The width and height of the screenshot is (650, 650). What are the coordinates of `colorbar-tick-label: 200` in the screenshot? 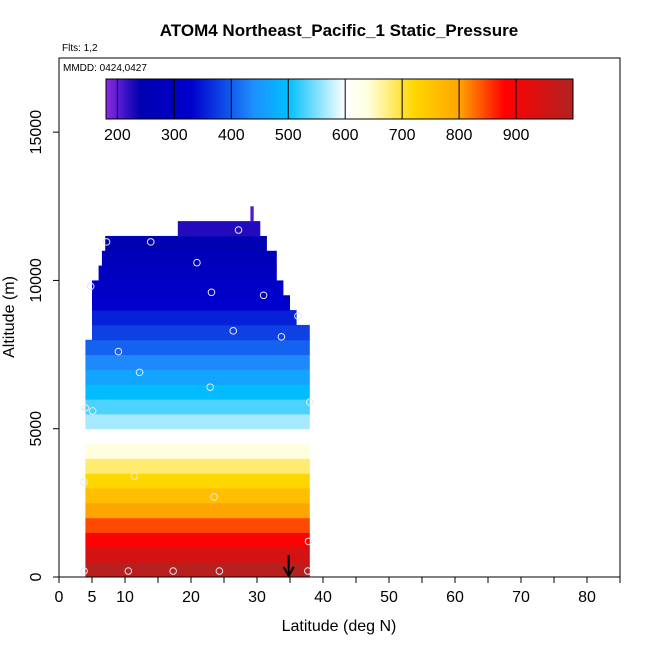 It's located at (117, 135).